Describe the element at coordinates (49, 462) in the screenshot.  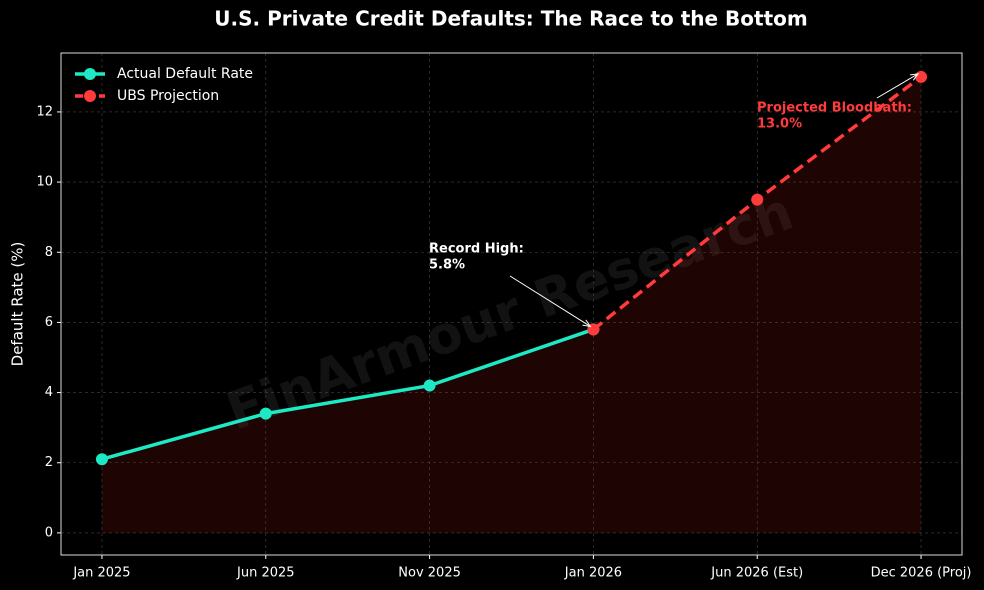
I see `y-tick-label: 2` at that location.